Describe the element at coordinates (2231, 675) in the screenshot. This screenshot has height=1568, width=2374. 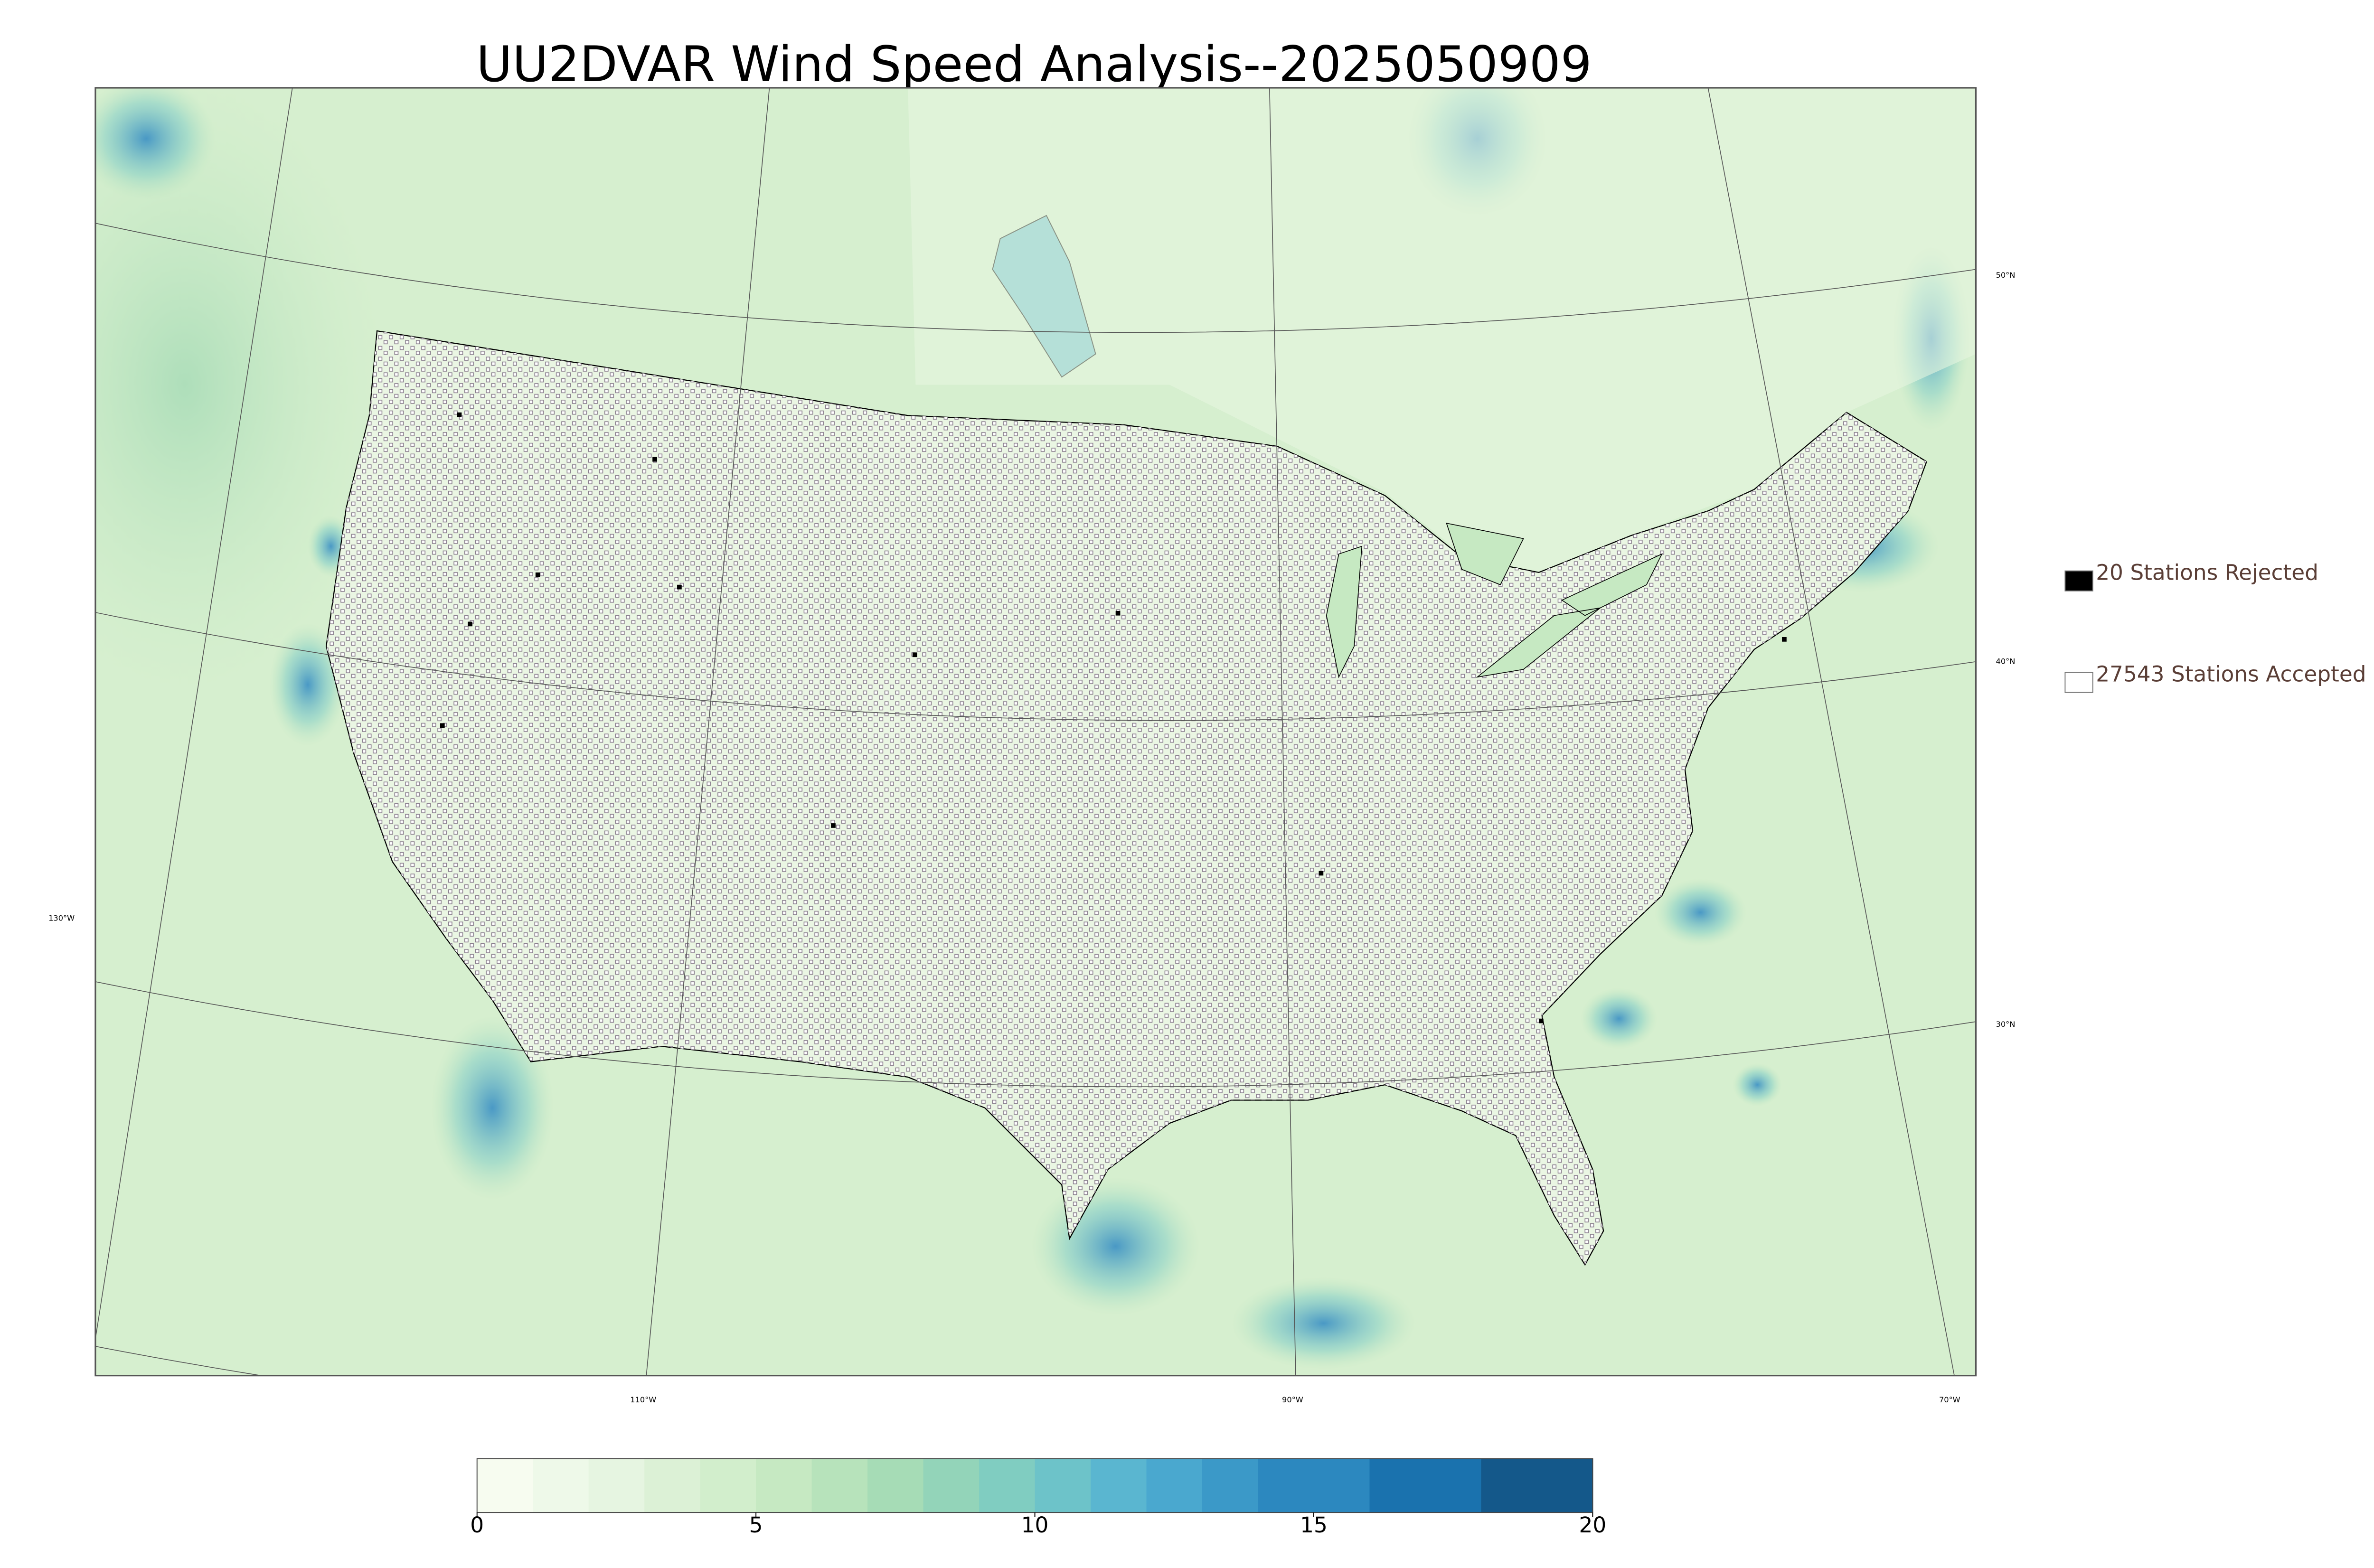
I see `legend-label: 27543 Stations Accepted` at that location.